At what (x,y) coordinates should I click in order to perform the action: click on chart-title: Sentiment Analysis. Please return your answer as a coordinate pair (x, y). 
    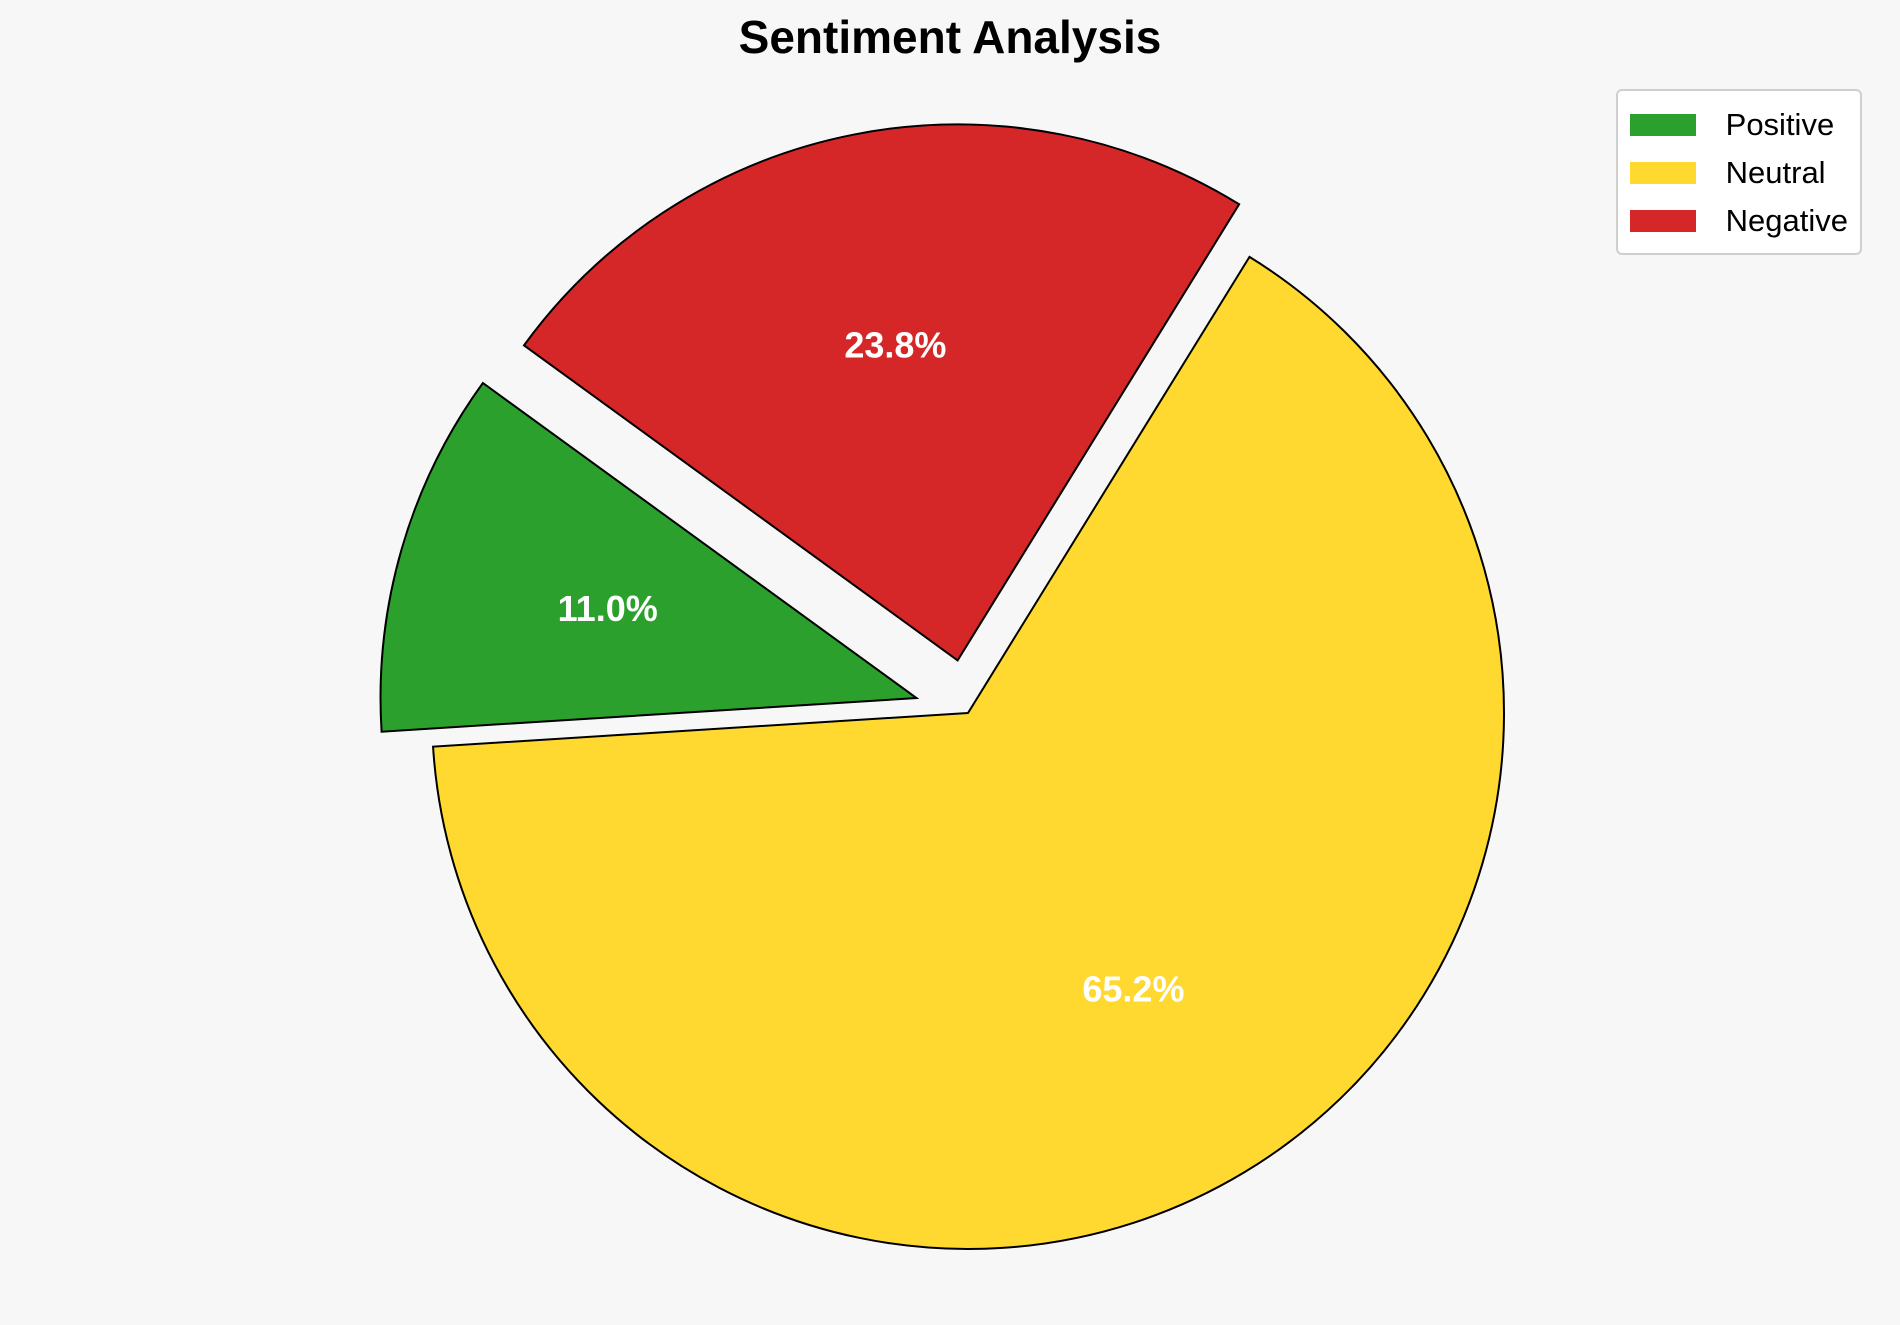
    Looking at the image, I should click on (950, 37).